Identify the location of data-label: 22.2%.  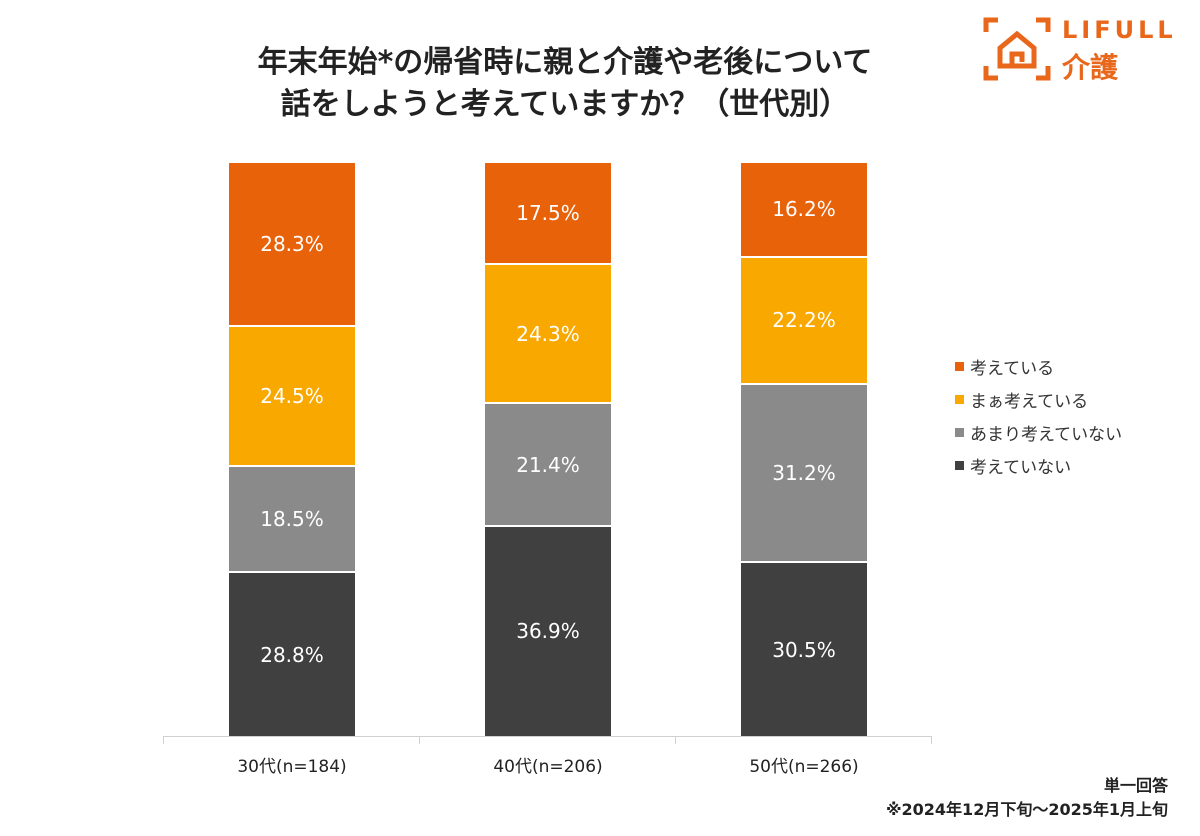
(804, 320).